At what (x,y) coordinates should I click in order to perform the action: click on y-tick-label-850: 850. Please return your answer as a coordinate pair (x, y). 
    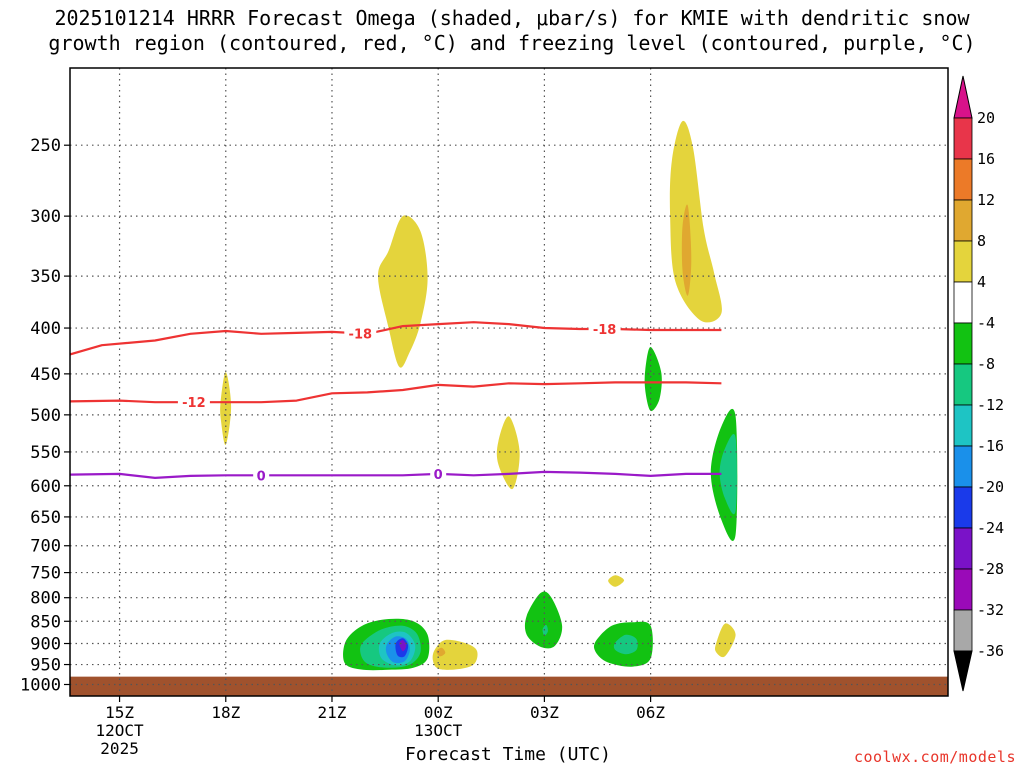
    Looking at the image, I should click on (45, 622).